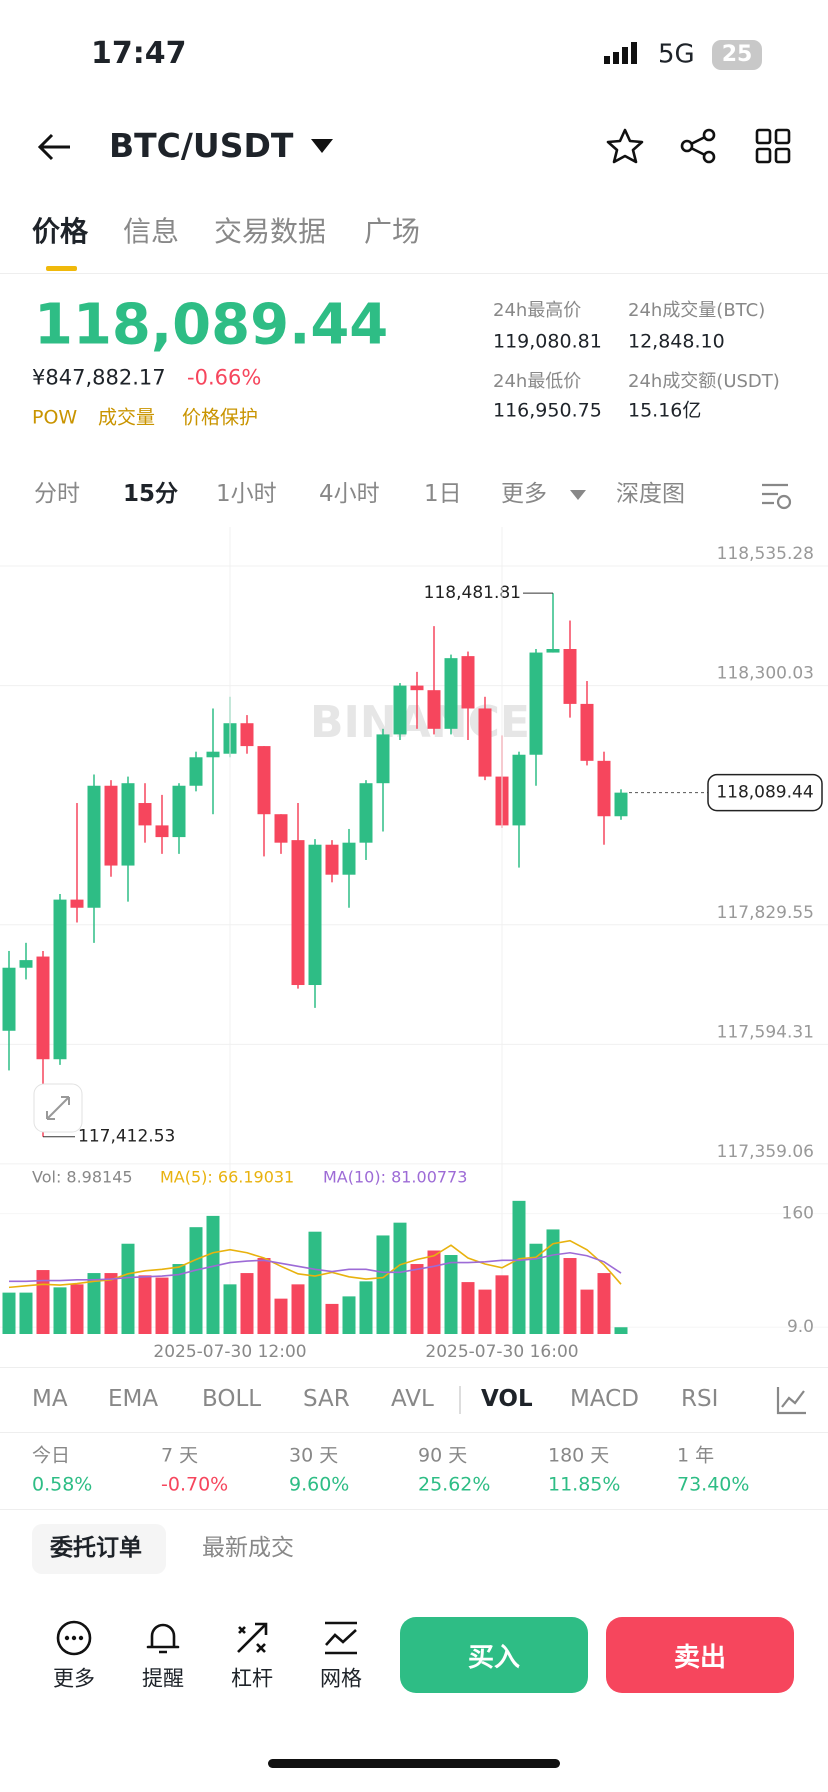 The width and height of the screenshot is (828, 1792). What do you see at coordinates (765, 1152) in the screenshot?
I see `y-tick-label: 117,359.06` at bounding box center [765, 1152].